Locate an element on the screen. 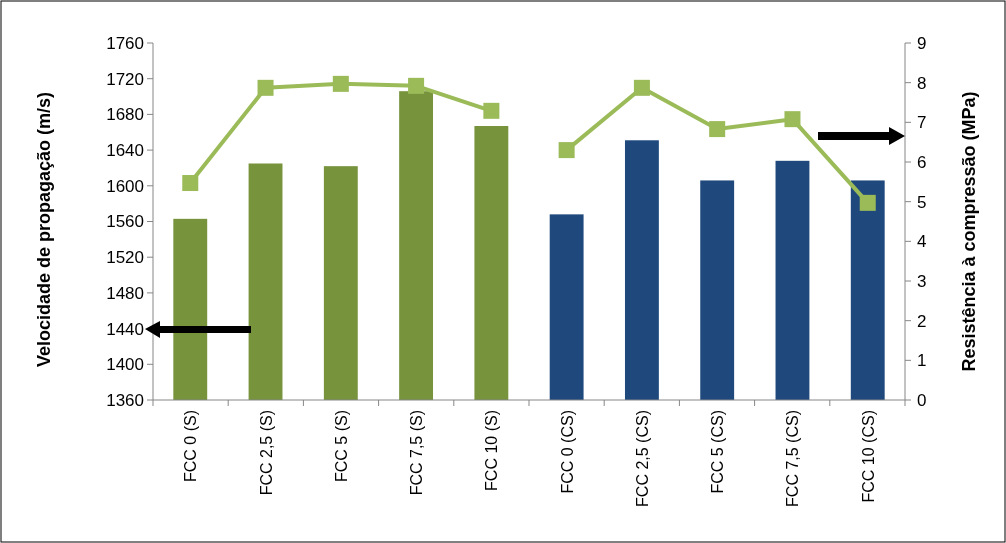 This screenshot has width=1006, height=543. y2-tick-label: 6 is located at coordinates (922, 162).